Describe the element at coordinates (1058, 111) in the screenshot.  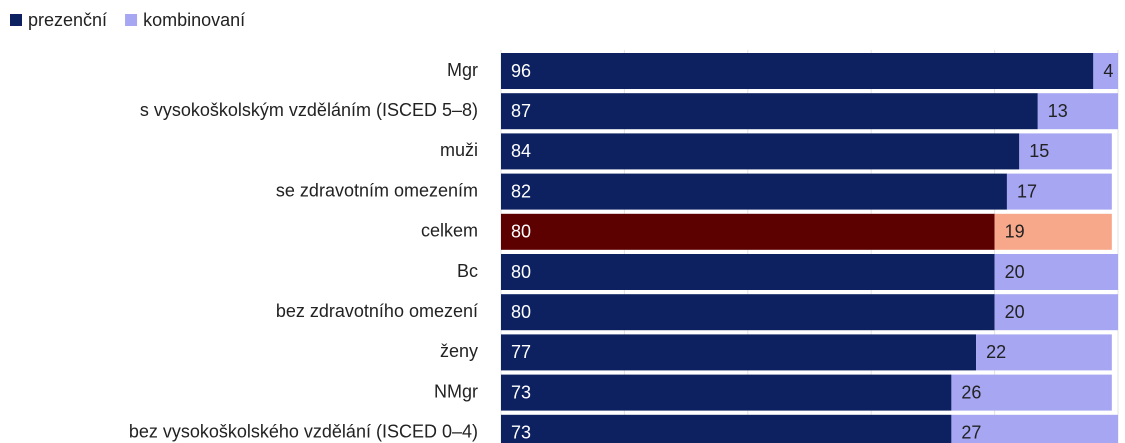
I see `data-label: 13` at that location.